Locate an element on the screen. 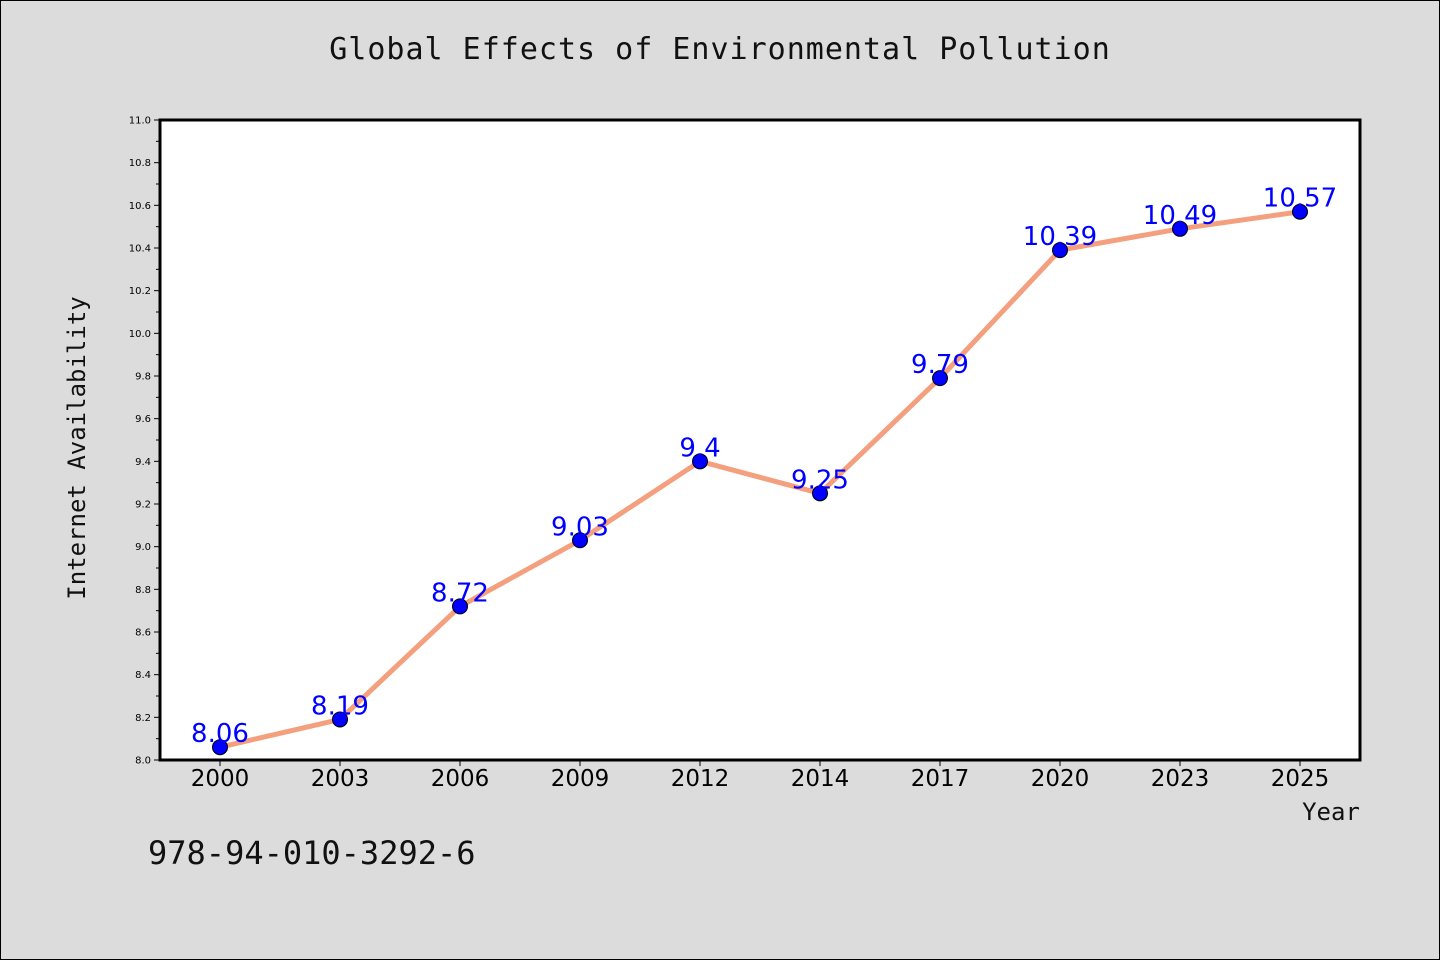 This screenshot has height=960, width=1440. y-tick-label: 8.4 is located at coordinates (143, 675).